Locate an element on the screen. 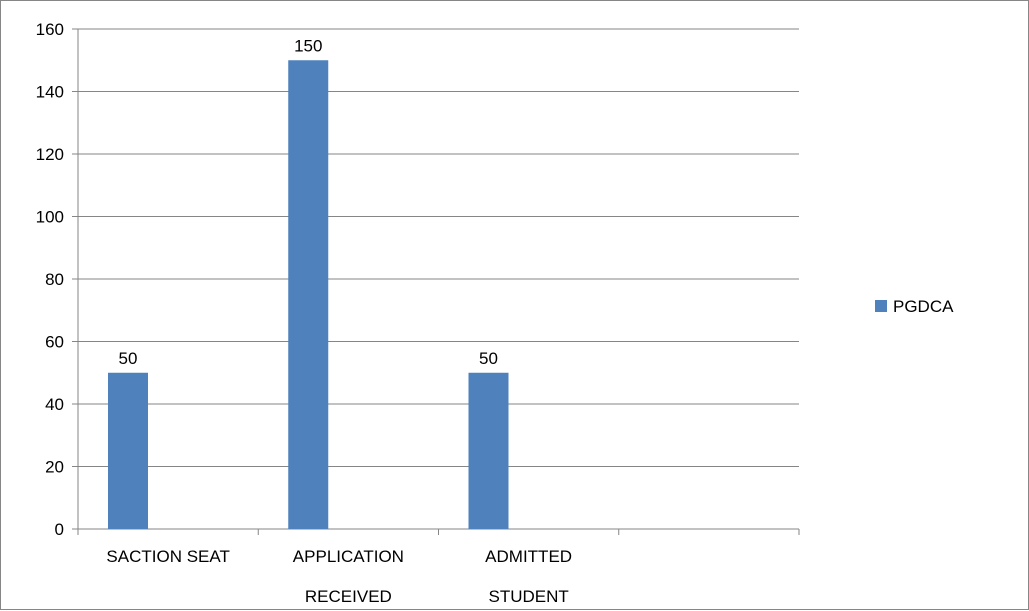 This screenshot has width=1029, height=611. y-tick-label: 80 is located at coordinates (54, 279).